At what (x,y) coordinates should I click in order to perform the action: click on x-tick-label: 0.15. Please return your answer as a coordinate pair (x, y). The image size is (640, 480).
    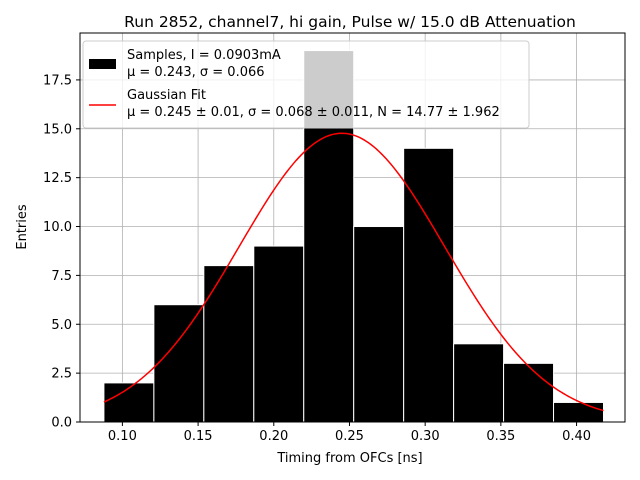
    Looking at the image, I should click on (198, 436).